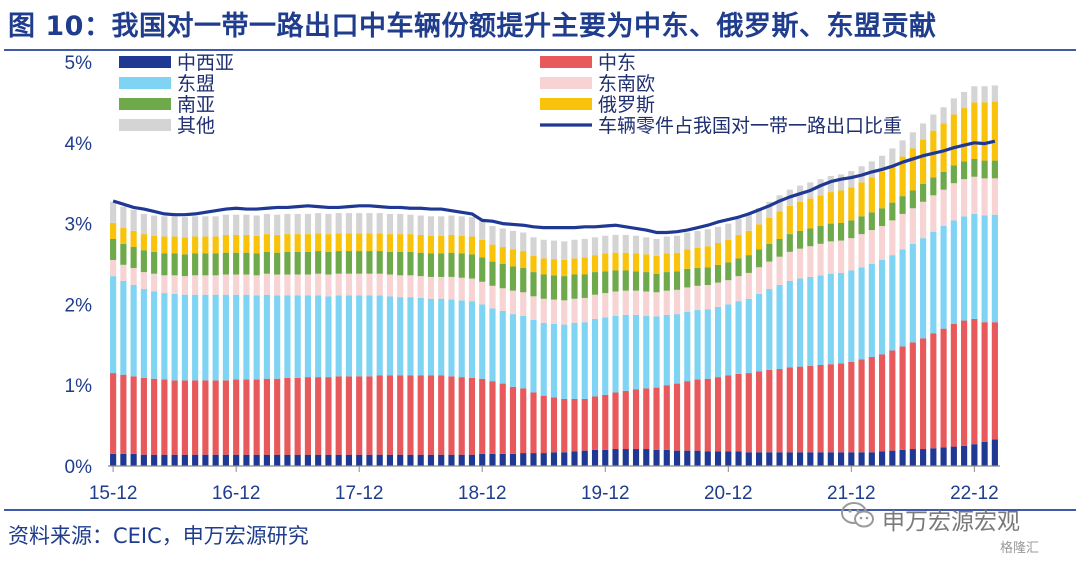 This screenshot has width=1080, height=564. I want to click on title-divider, so click(540, 50).